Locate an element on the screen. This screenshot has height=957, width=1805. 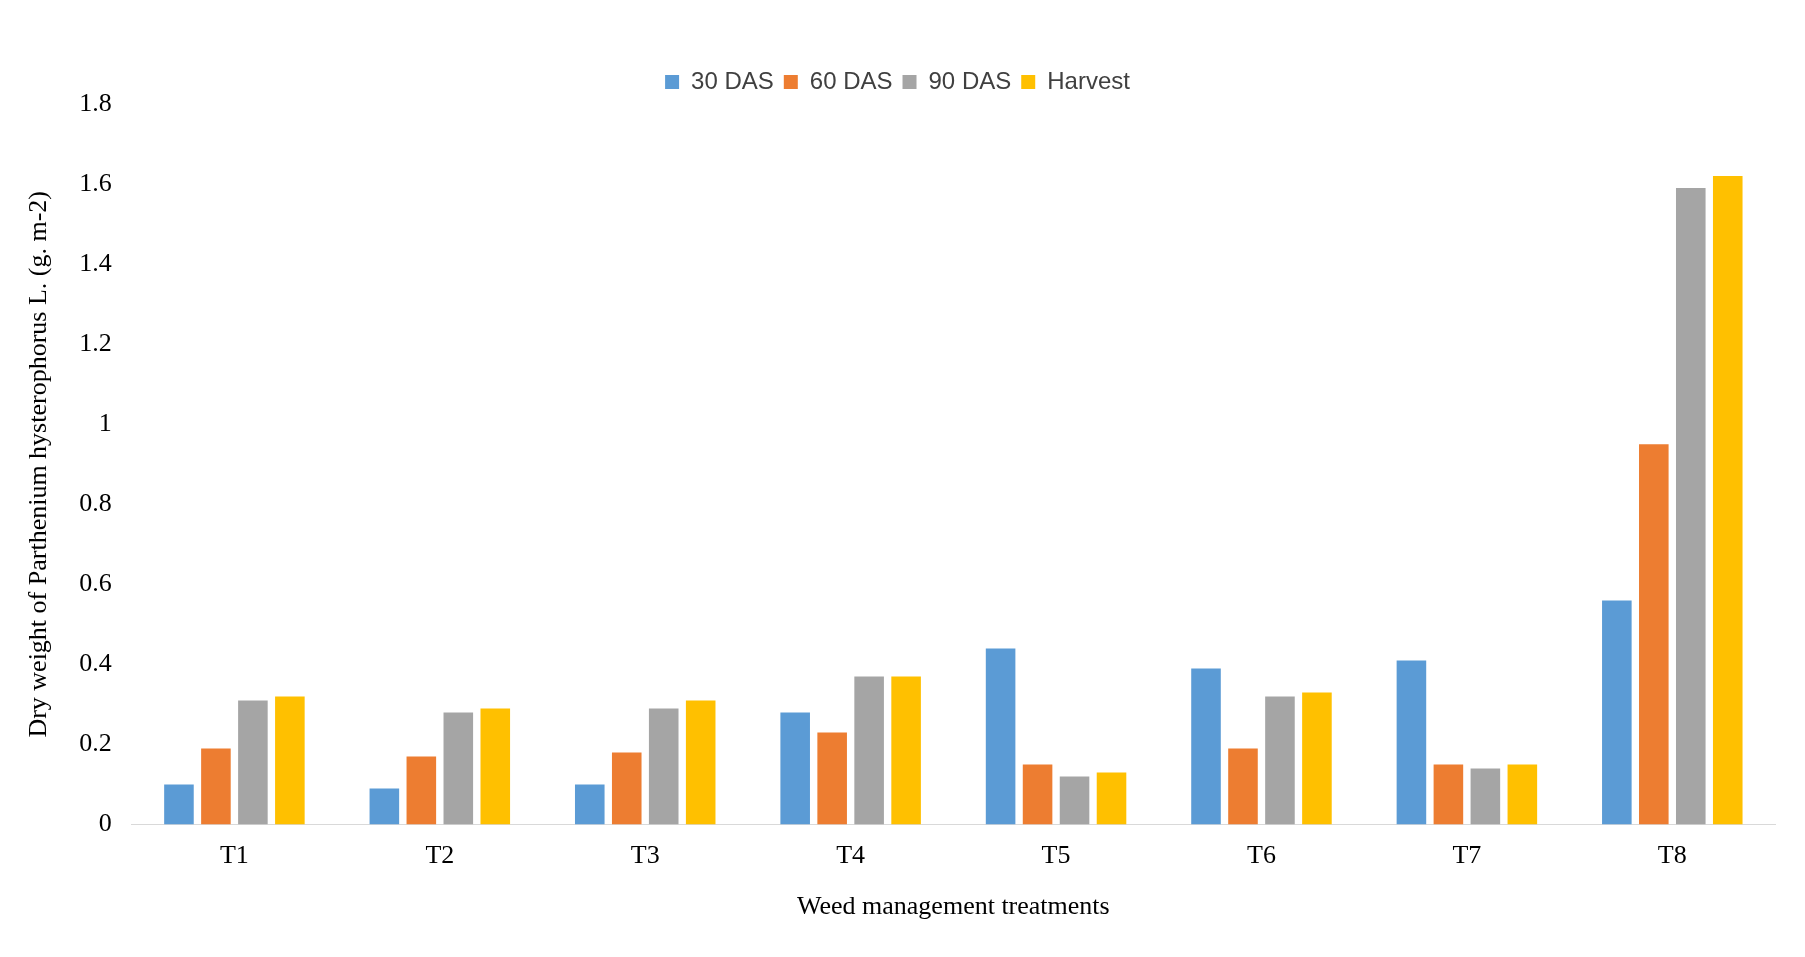
y-tick-label: 0.8 is located at coordinates (95, 503).